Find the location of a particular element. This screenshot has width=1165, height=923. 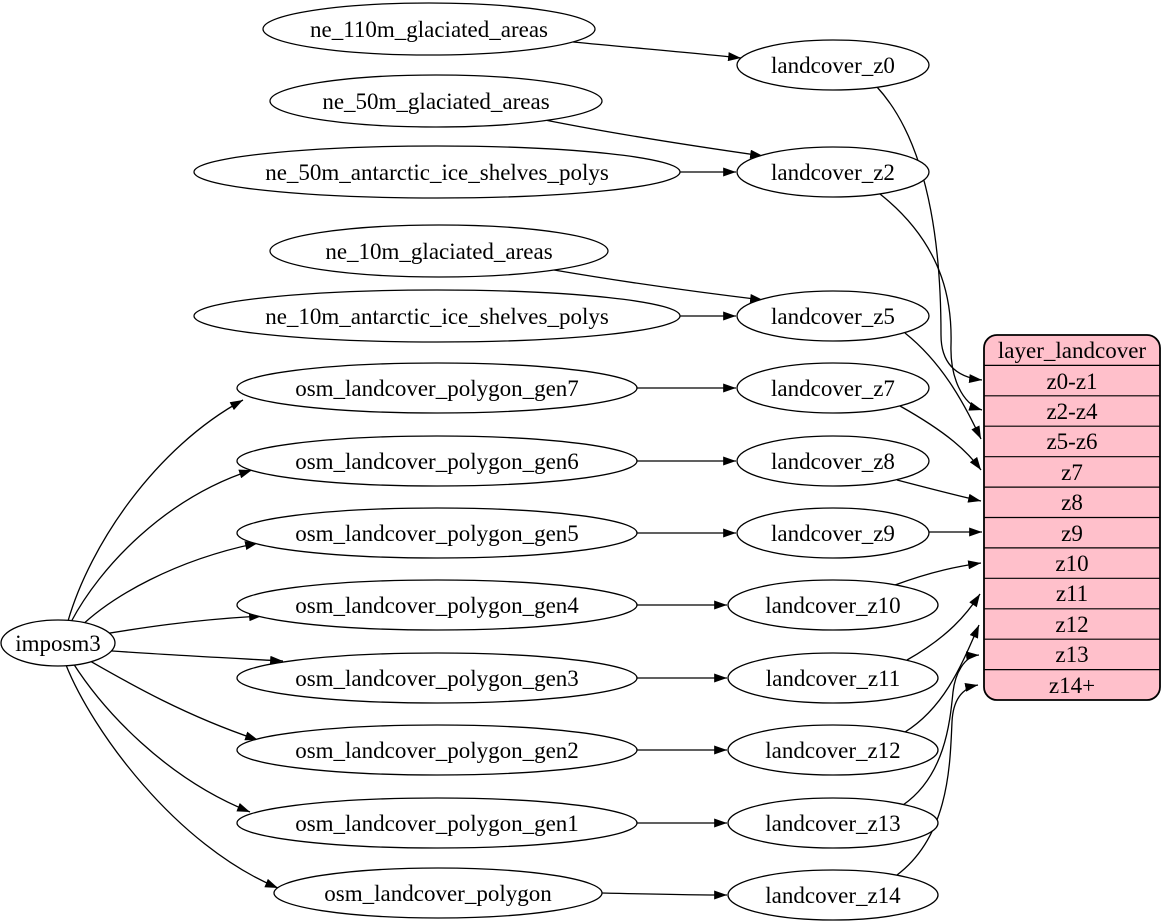

node-landcover-z0: landcover_z0 is located at coordinates (833, 65).